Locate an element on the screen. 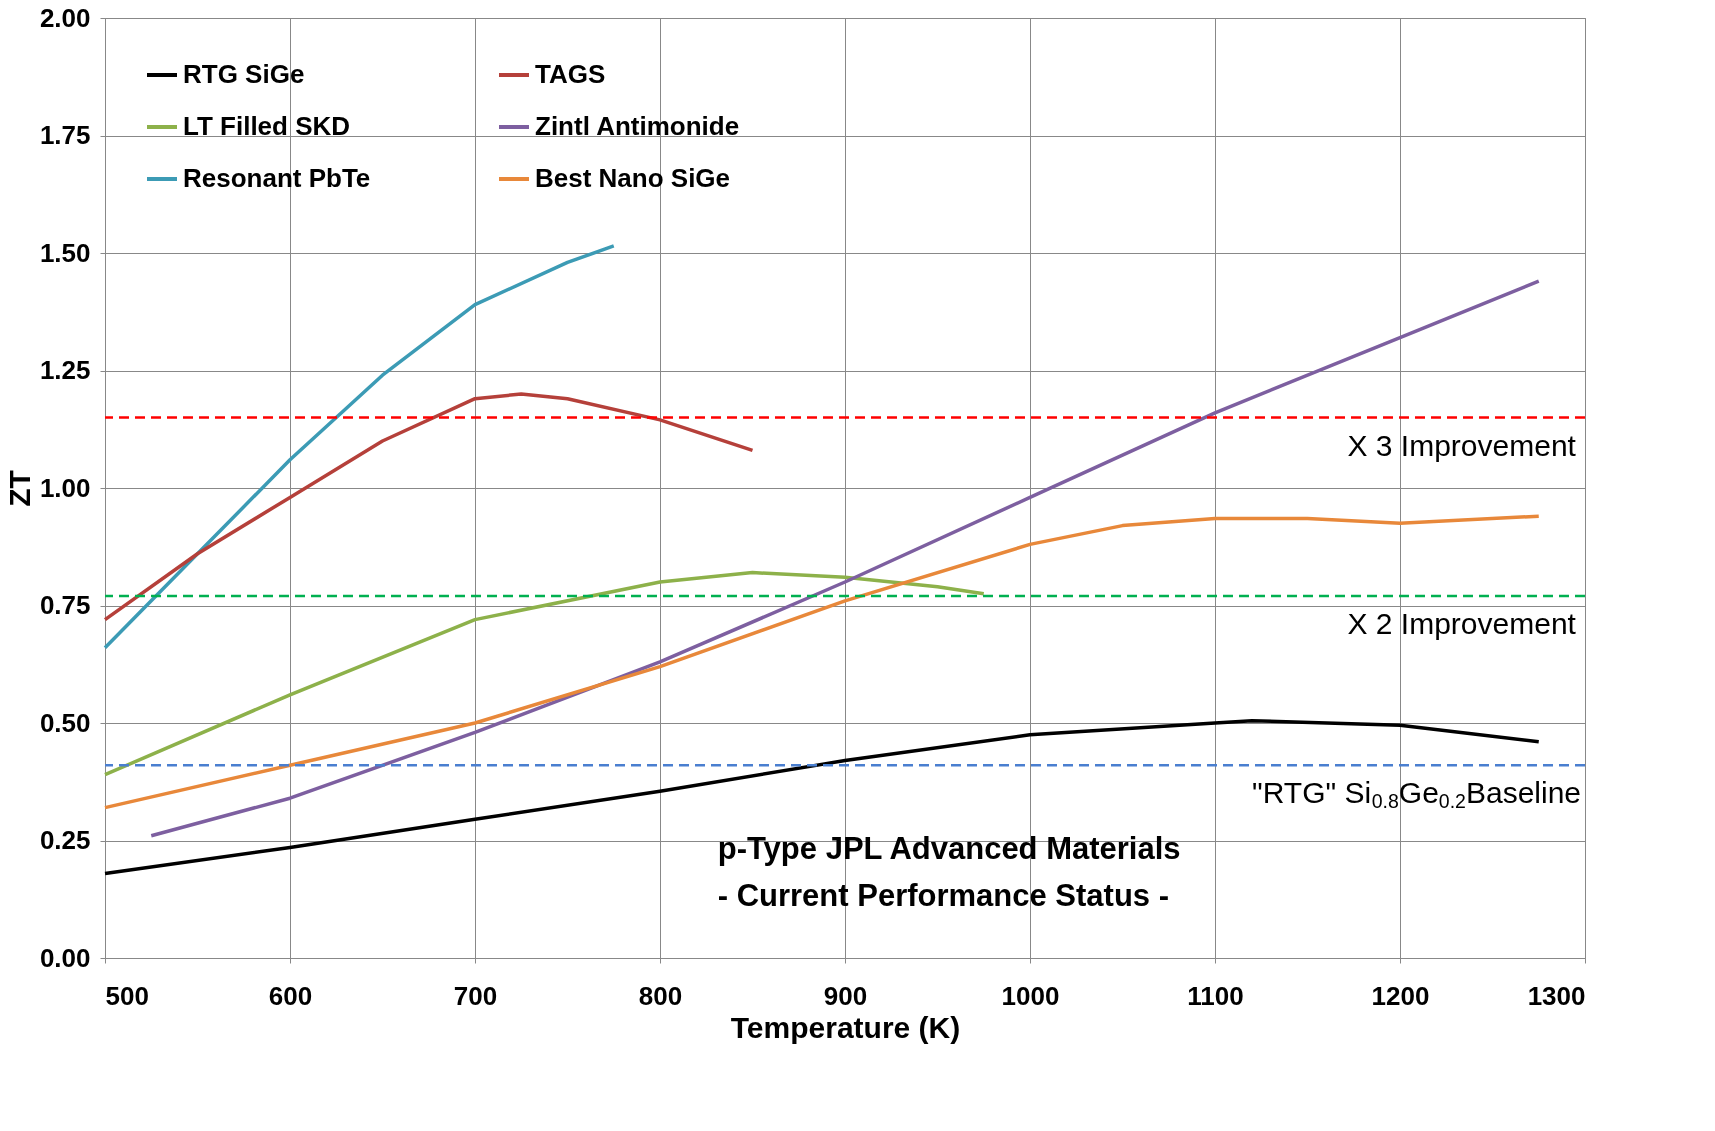 This screenshot has height=1131, width=1715. y-tick-label: 0.75 is located at coordinates (65, 605).